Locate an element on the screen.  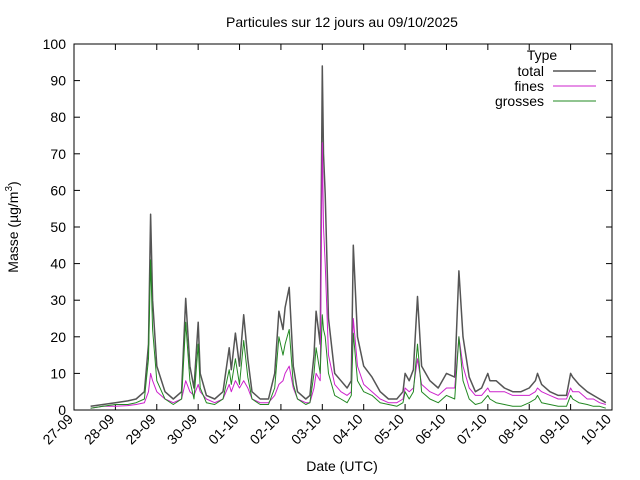
y-tick-label: 0 is located at coordinates (62, 410).